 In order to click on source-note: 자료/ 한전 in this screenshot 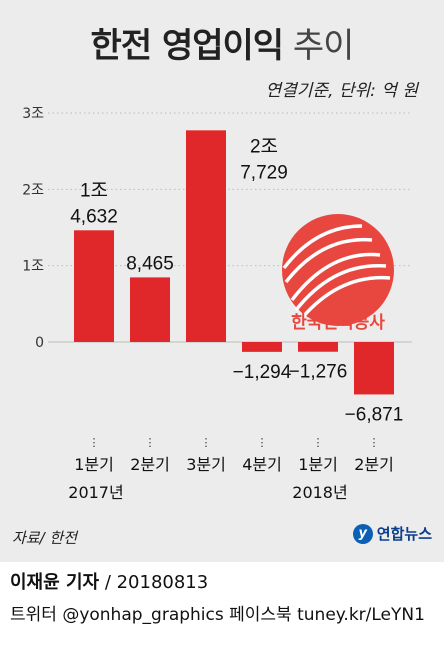, I will do `click(45, 538)`.